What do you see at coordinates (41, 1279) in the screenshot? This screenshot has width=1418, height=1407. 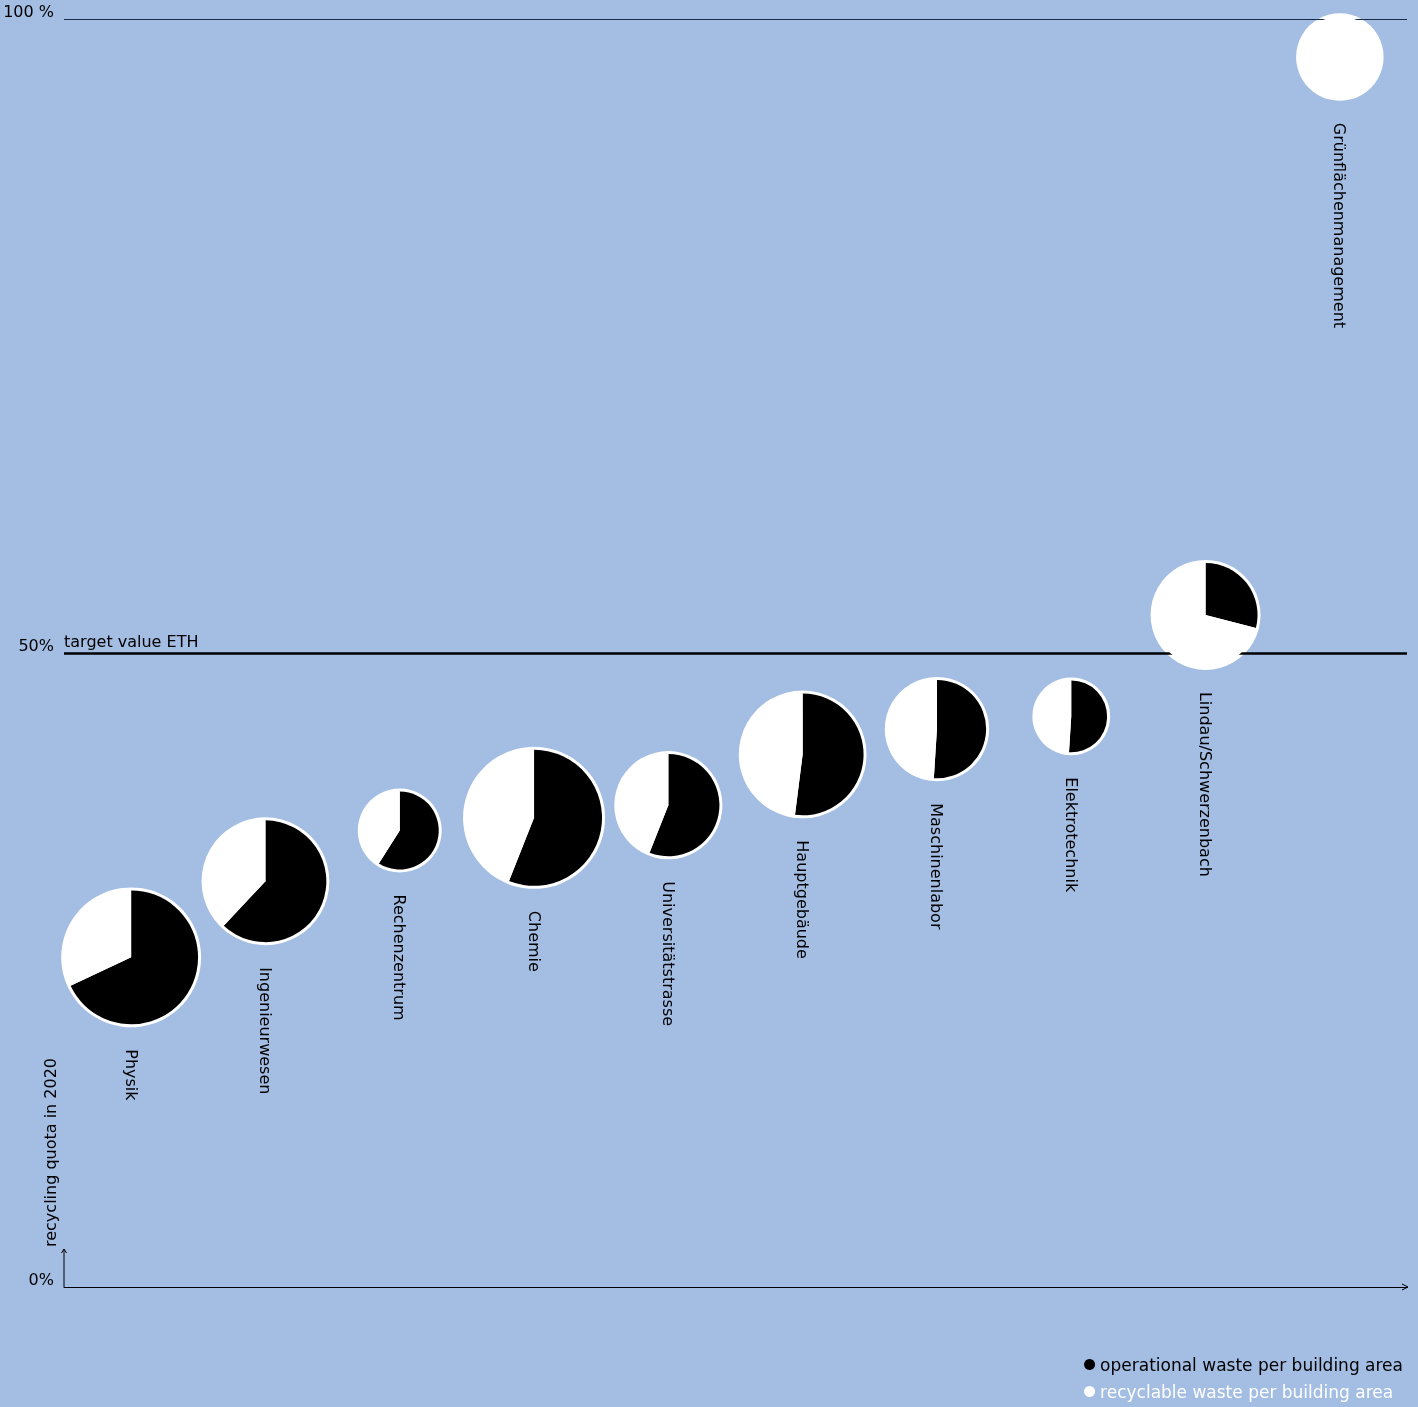 I see `y-tick-label: 0%` at bounding box center [41, 1279].